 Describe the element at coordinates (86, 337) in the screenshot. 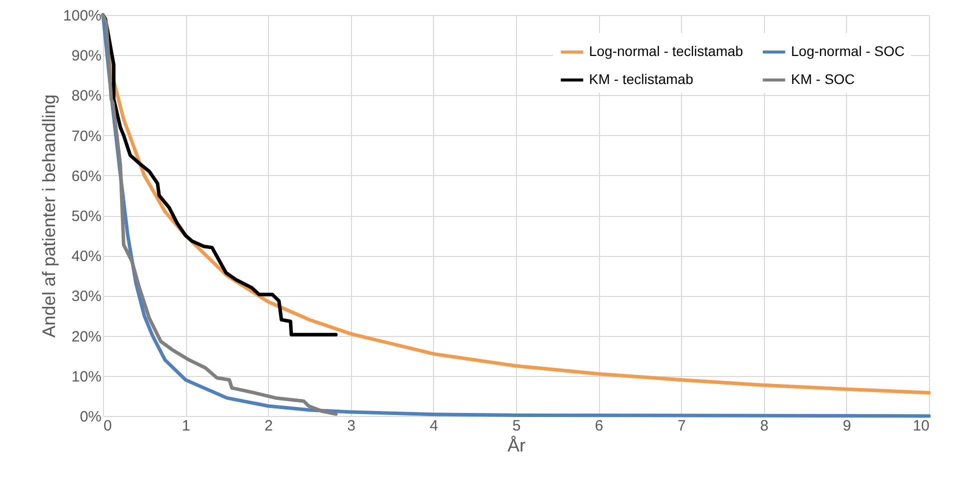

I see `y-tick-label: 20%` at that location.